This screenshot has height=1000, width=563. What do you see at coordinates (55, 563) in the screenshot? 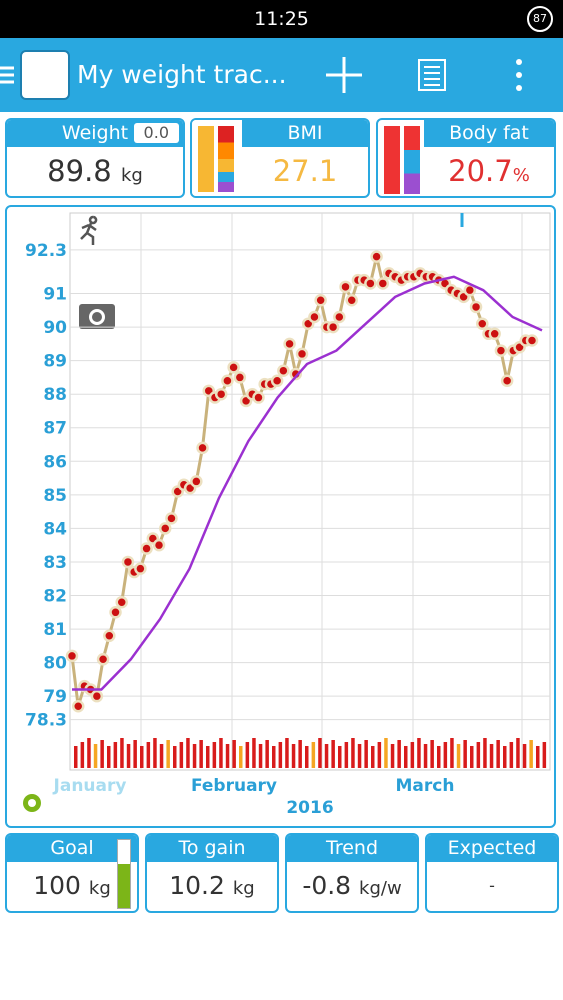
I see `y-tick-label: 83` at bounding box center [55, 563].